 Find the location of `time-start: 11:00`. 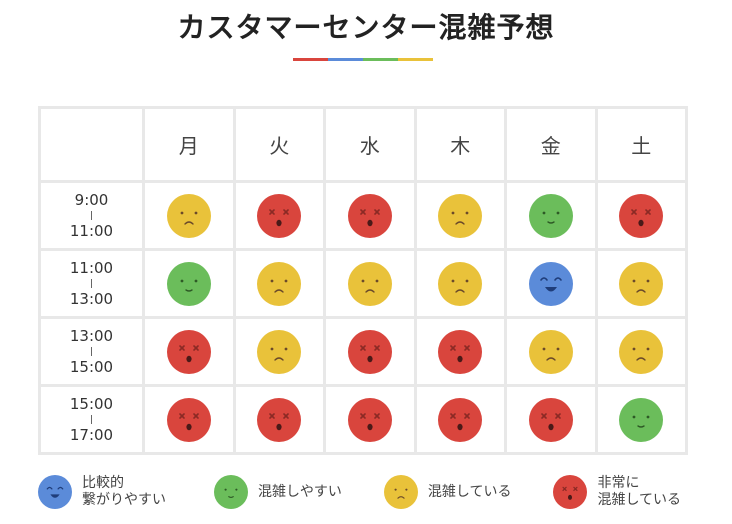

time-start: 11:00 is located at coordinates (91, 268).